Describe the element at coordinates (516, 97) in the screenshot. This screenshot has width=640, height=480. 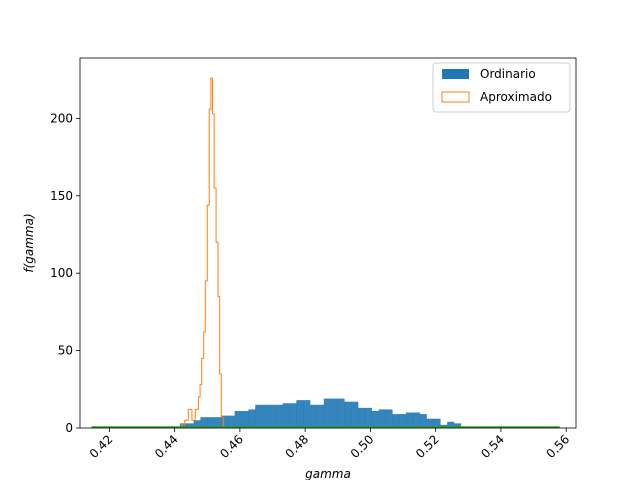
I see `legend-label-aproximado: Aproximado` at that location.